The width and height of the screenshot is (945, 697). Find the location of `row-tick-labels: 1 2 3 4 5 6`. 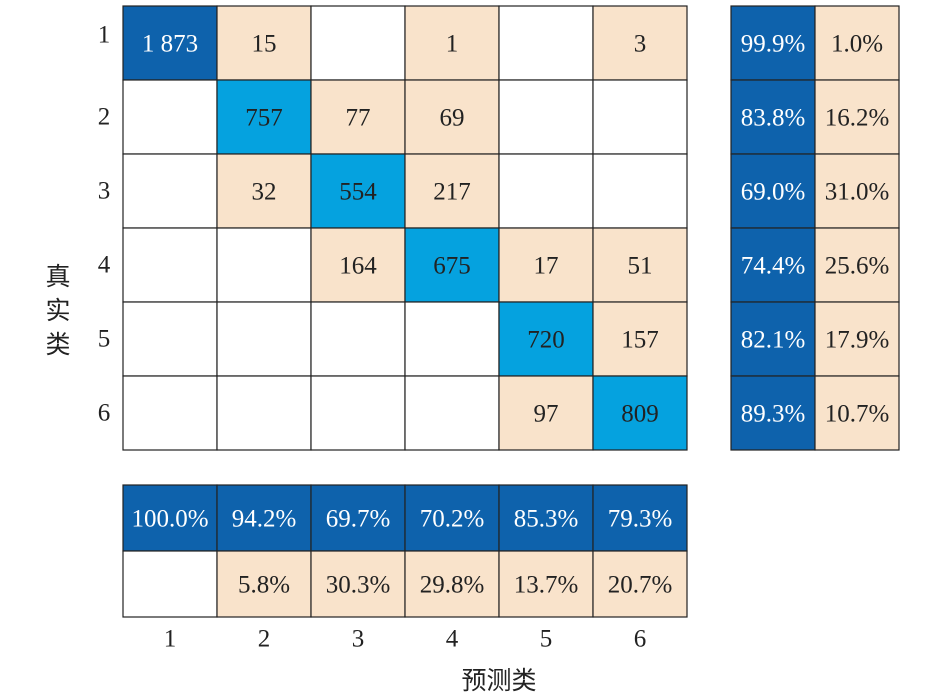

row-tick-labels: 1 2 3 4 5 6 is located at coordinates (104, 224).